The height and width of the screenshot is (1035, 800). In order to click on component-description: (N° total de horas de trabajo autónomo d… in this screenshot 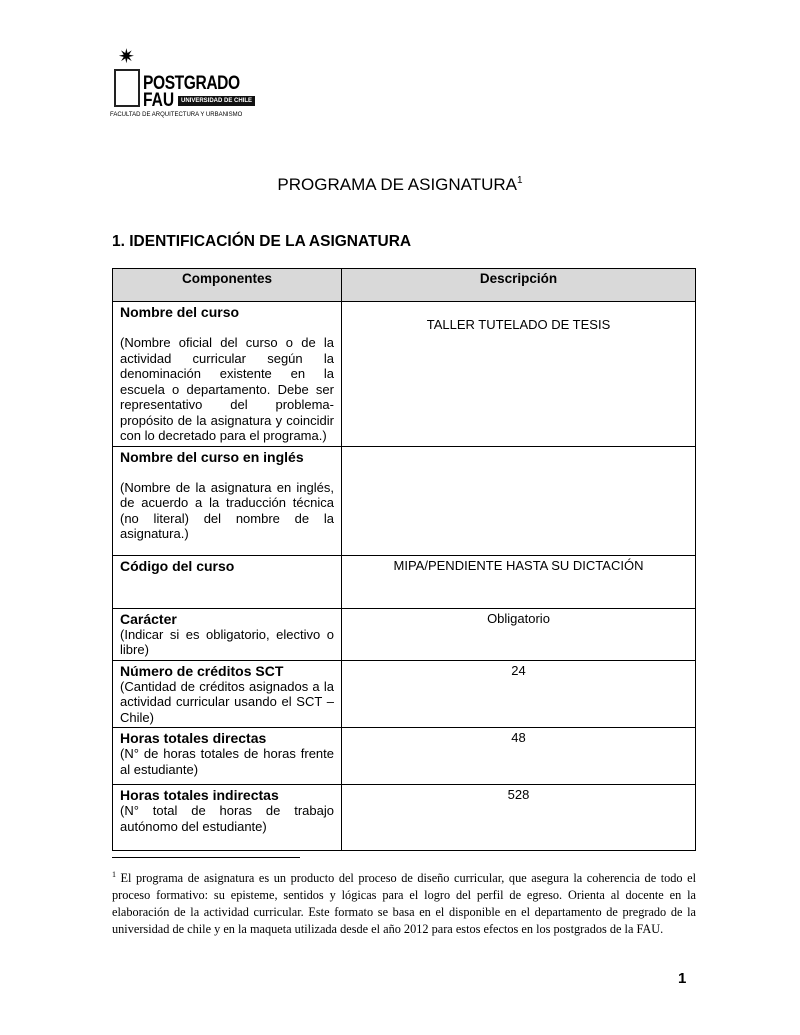, I will do `click(227, 818)`.